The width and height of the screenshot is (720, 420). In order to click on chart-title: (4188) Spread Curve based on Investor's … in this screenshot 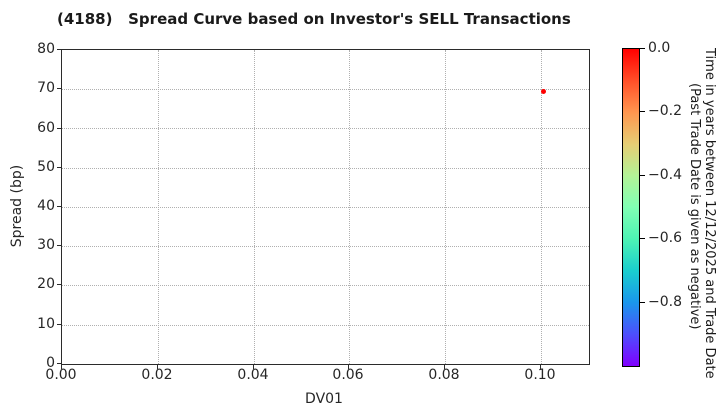, I will do `click(314, 19)`.